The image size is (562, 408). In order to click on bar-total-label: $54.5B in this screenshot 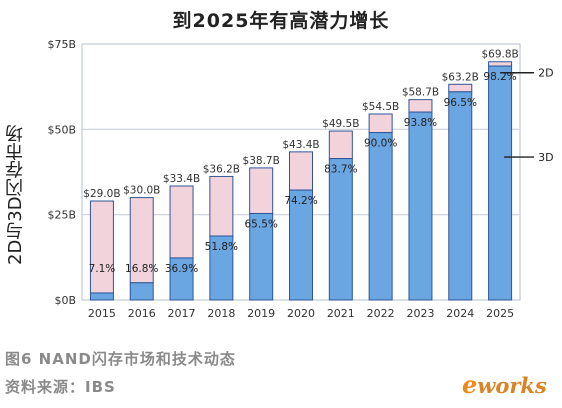, I will do `click(380, 107)`.